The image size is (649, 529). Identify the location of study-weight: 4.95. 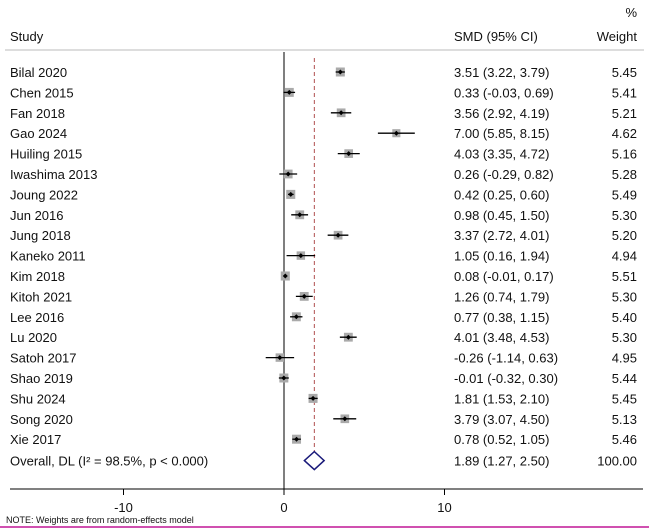
(624, 358).